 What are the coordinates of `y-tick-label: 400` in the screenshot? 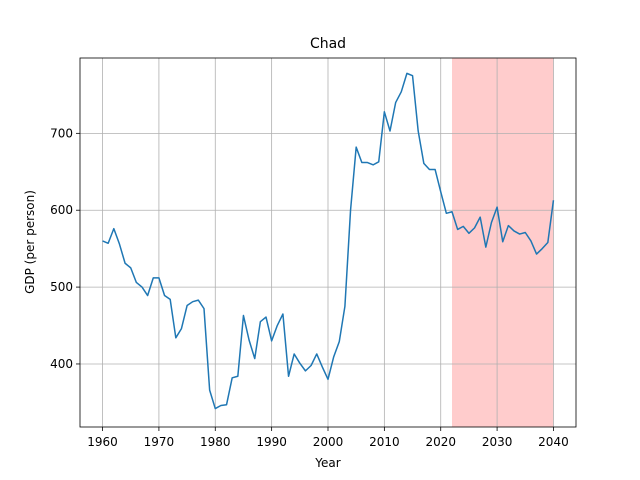 It's located at (61, 364).